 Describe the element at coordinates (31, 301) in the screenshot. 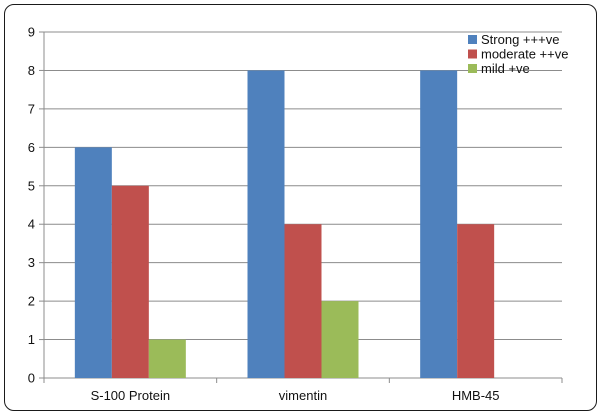

I see `y-tick-label-2: 2` at that location.